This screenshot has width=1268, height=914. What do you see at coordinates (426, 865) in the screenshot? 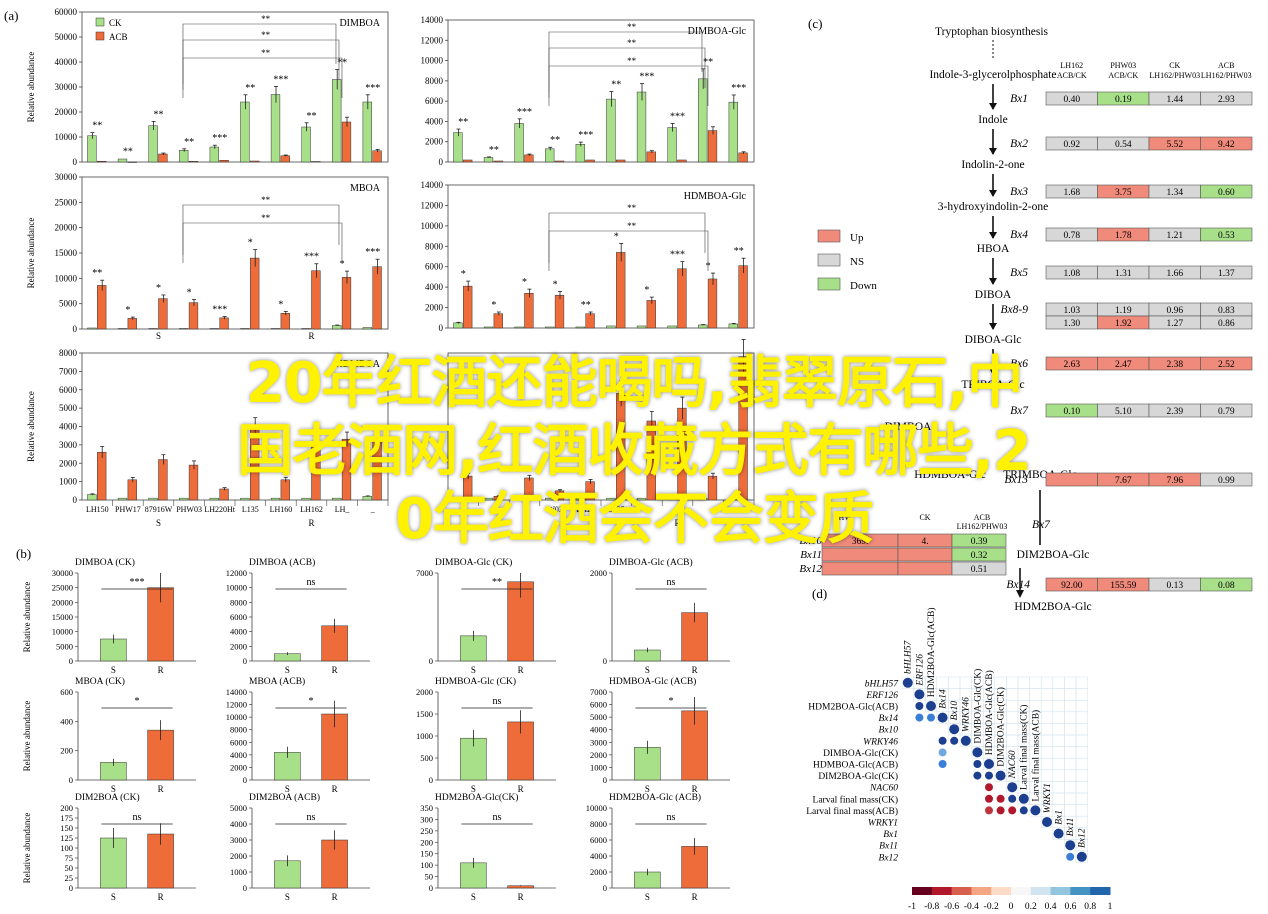
I see `y-tick-label: 100` at bounding box center [426, 865].